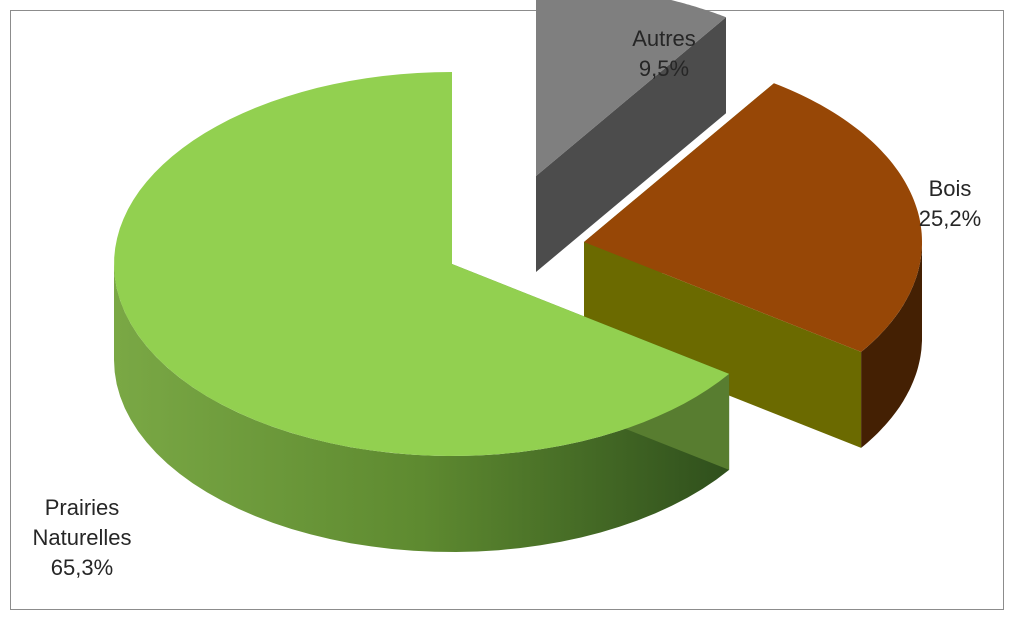  I want to click on data-label-value: 25,2%, so click(950, 218).